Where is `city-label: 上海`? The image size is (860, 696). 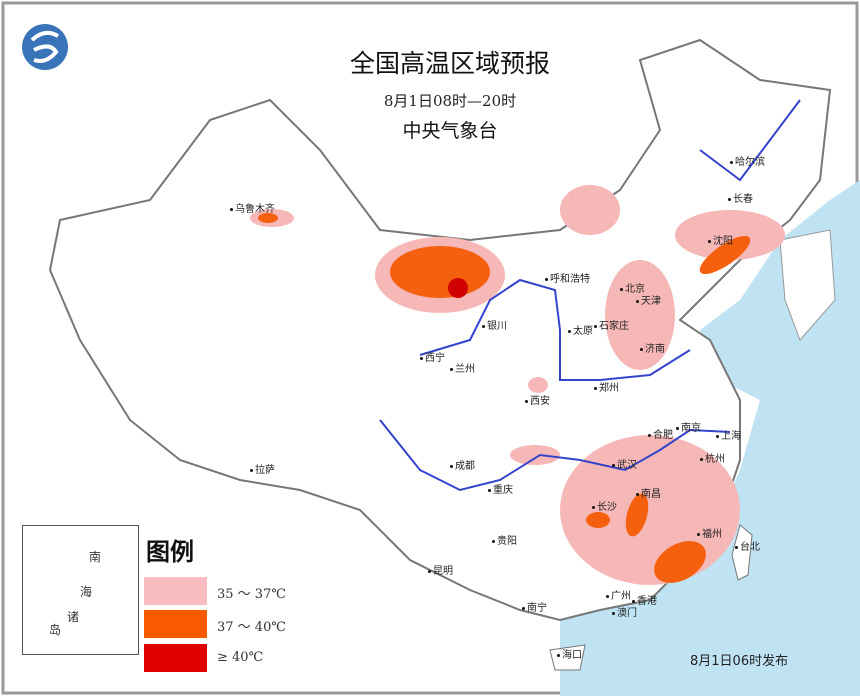
city-label: 上海 is located at coordinates (728, 434).